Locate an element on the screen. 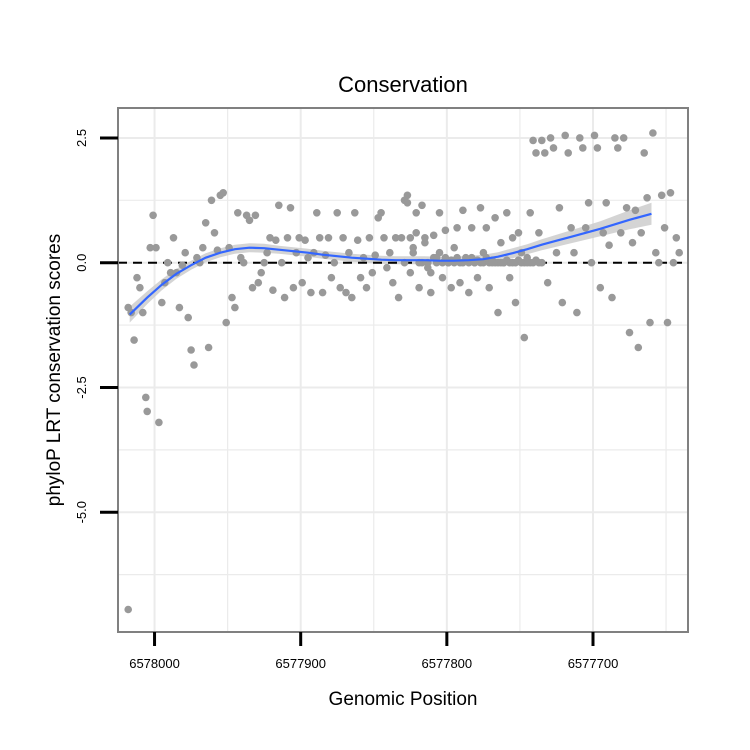  y-tick-label: 0.0 is located at coordinates (81, 263).